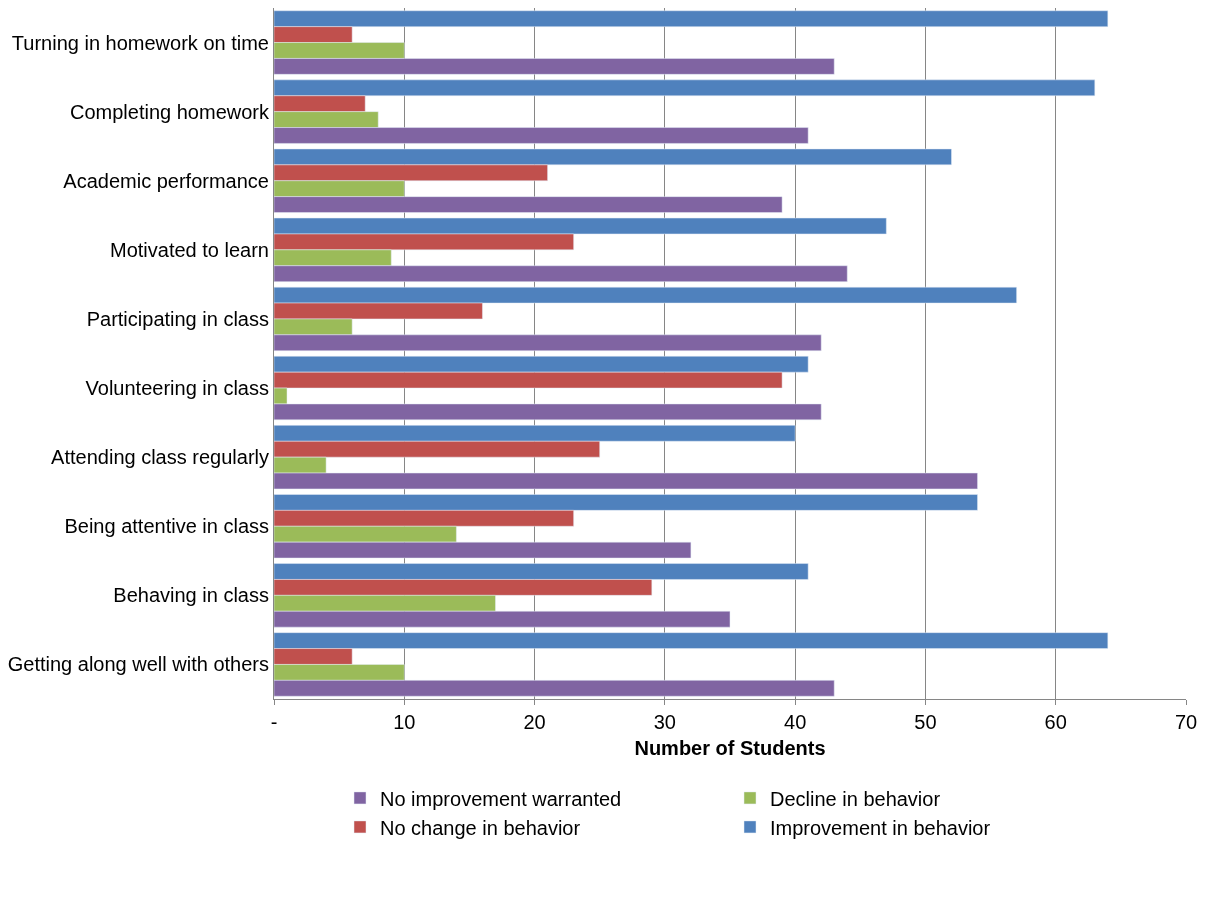  Describe the element at coordinates (274, 722) in the screenshot. I see `x-tick-label: -` at that location.